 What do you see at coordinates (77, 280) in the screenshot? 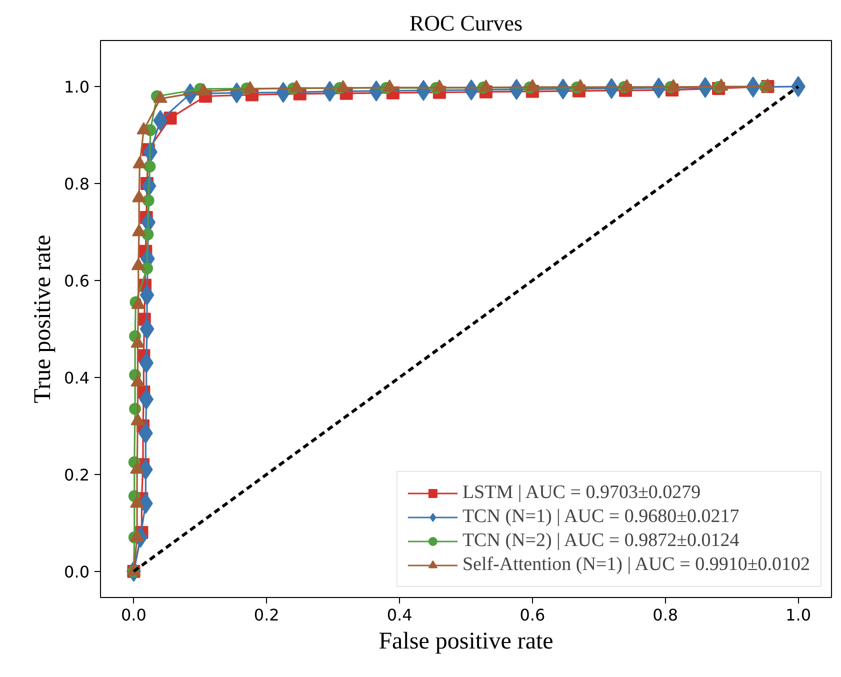
I see `y-tick-label: 0.6` at bounding box center [77, 280].